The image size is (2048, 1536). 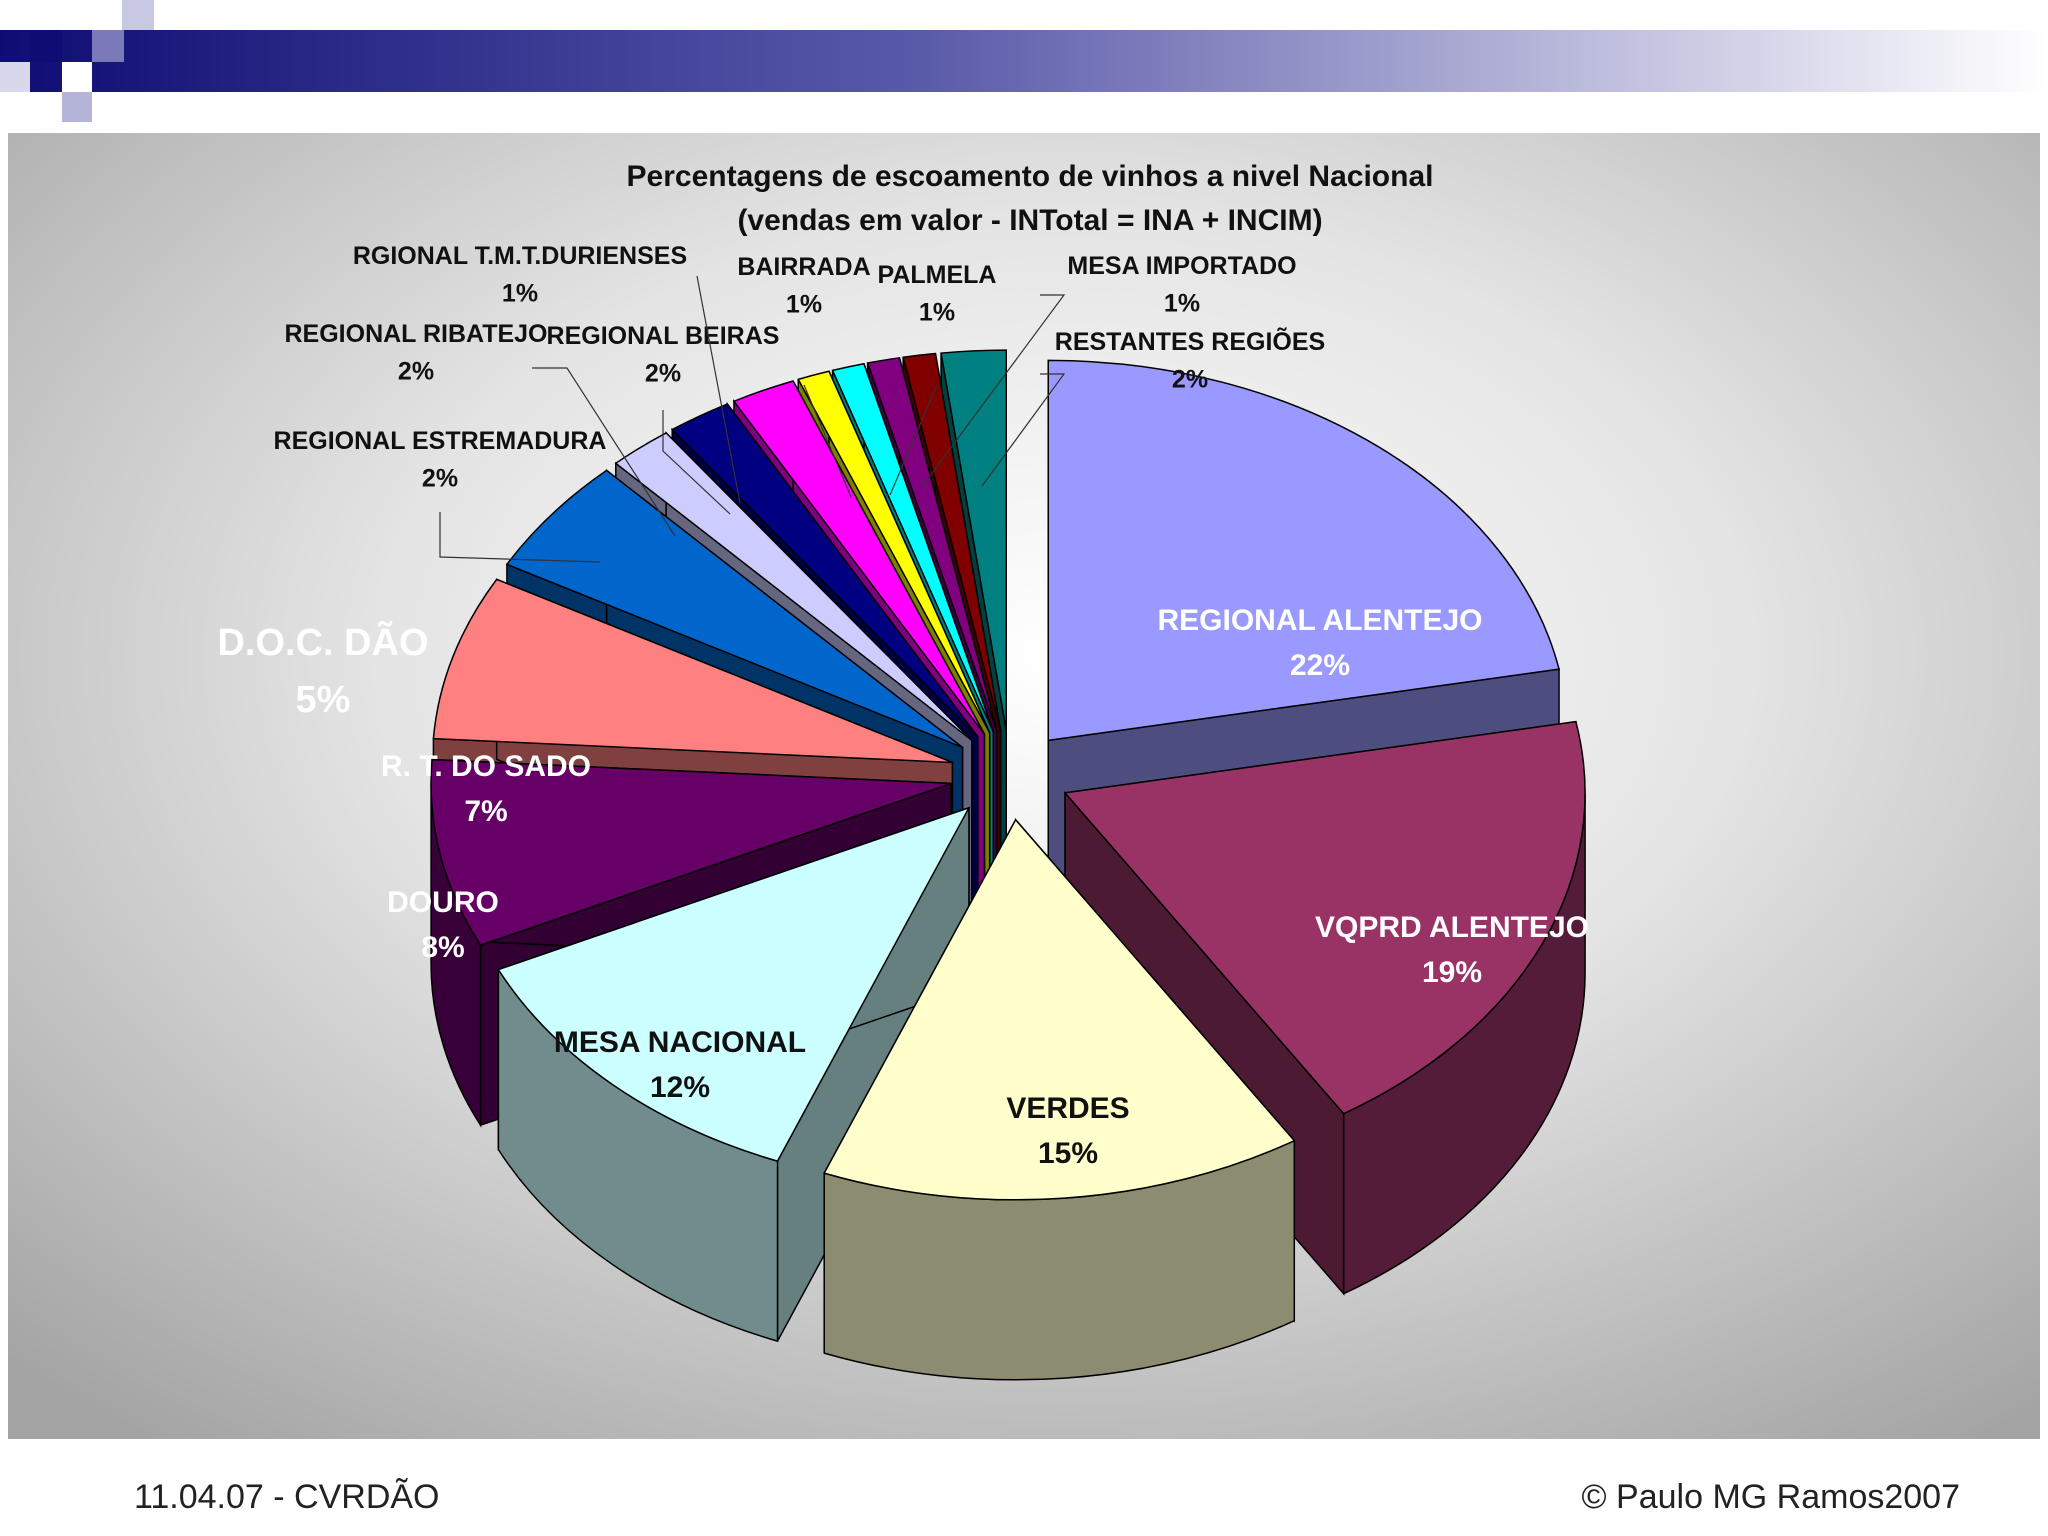 I want to click on slice-percent-mesa-nacional: 12%, so click(x=680, y=1087).